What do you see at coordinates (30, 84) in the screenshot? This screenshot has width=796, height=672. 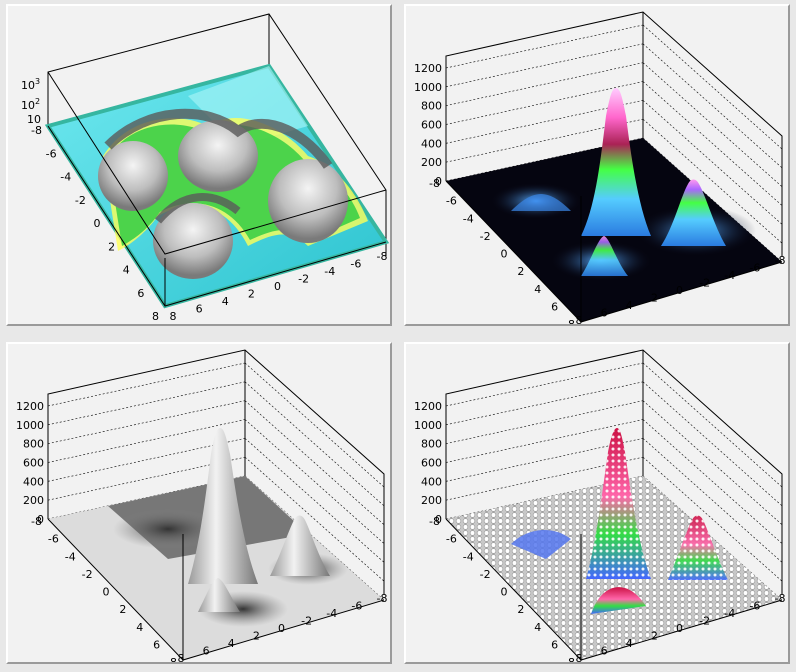 I see `z-tick-1000: 10³` at bounding box center [30, 84].